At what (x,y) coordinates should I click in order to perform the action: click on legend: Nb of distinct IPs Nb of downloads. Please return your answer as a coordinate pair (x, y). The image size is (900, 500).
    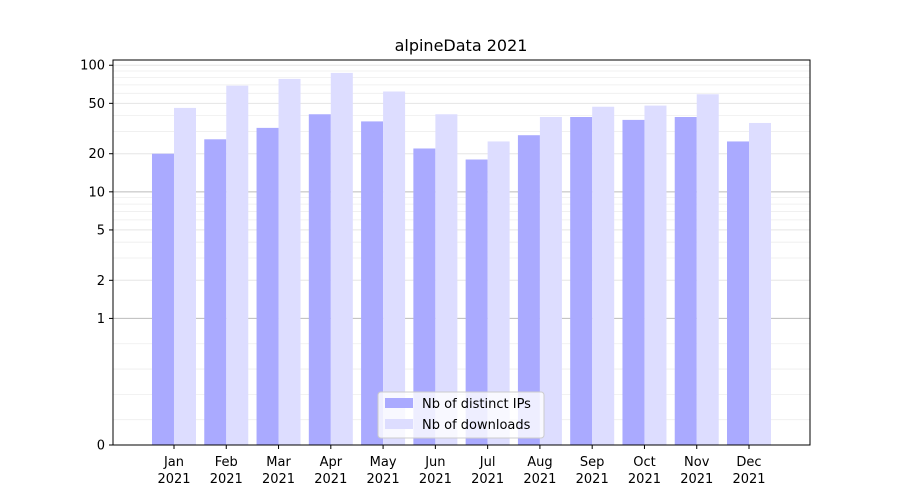
    Looking at the image, I should click on (461, 415).